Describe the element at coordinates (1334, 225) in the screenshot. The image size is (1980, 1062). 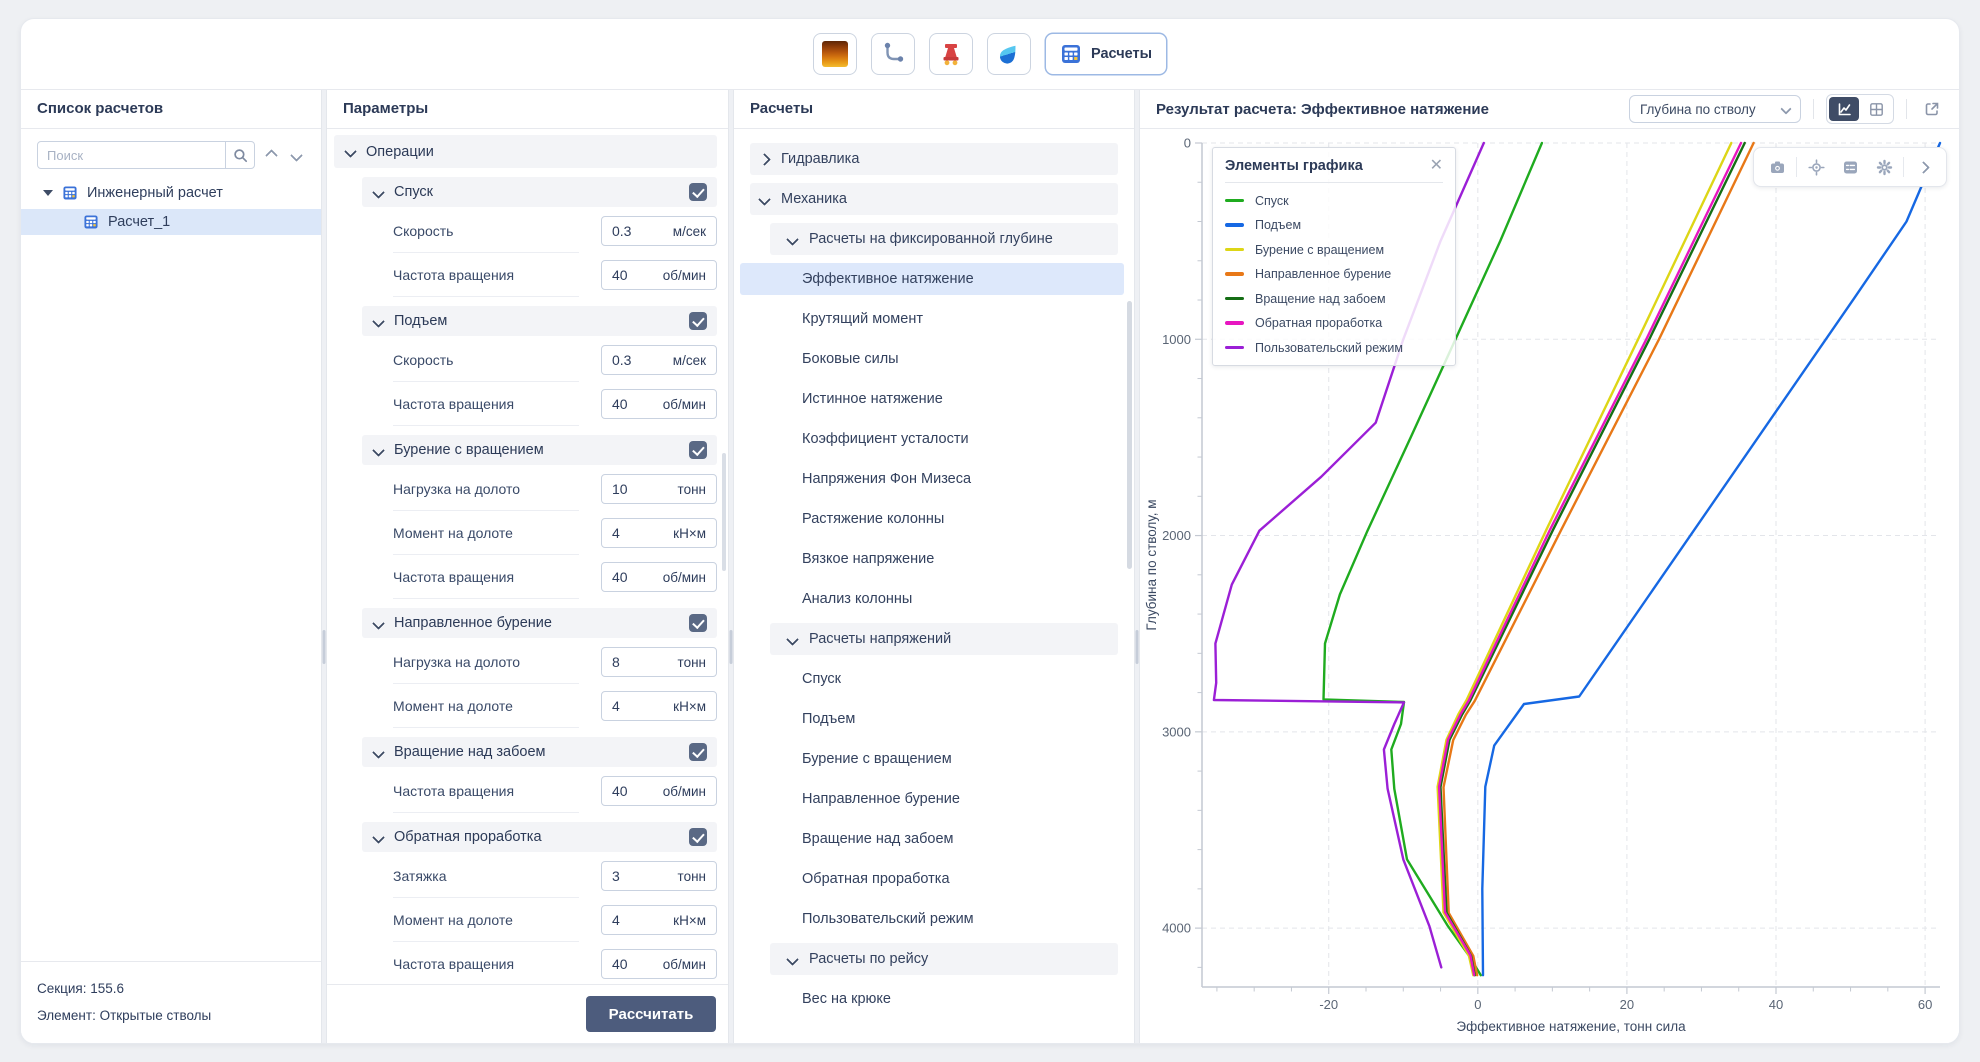
I see `legend-item: Подъем` at that location.